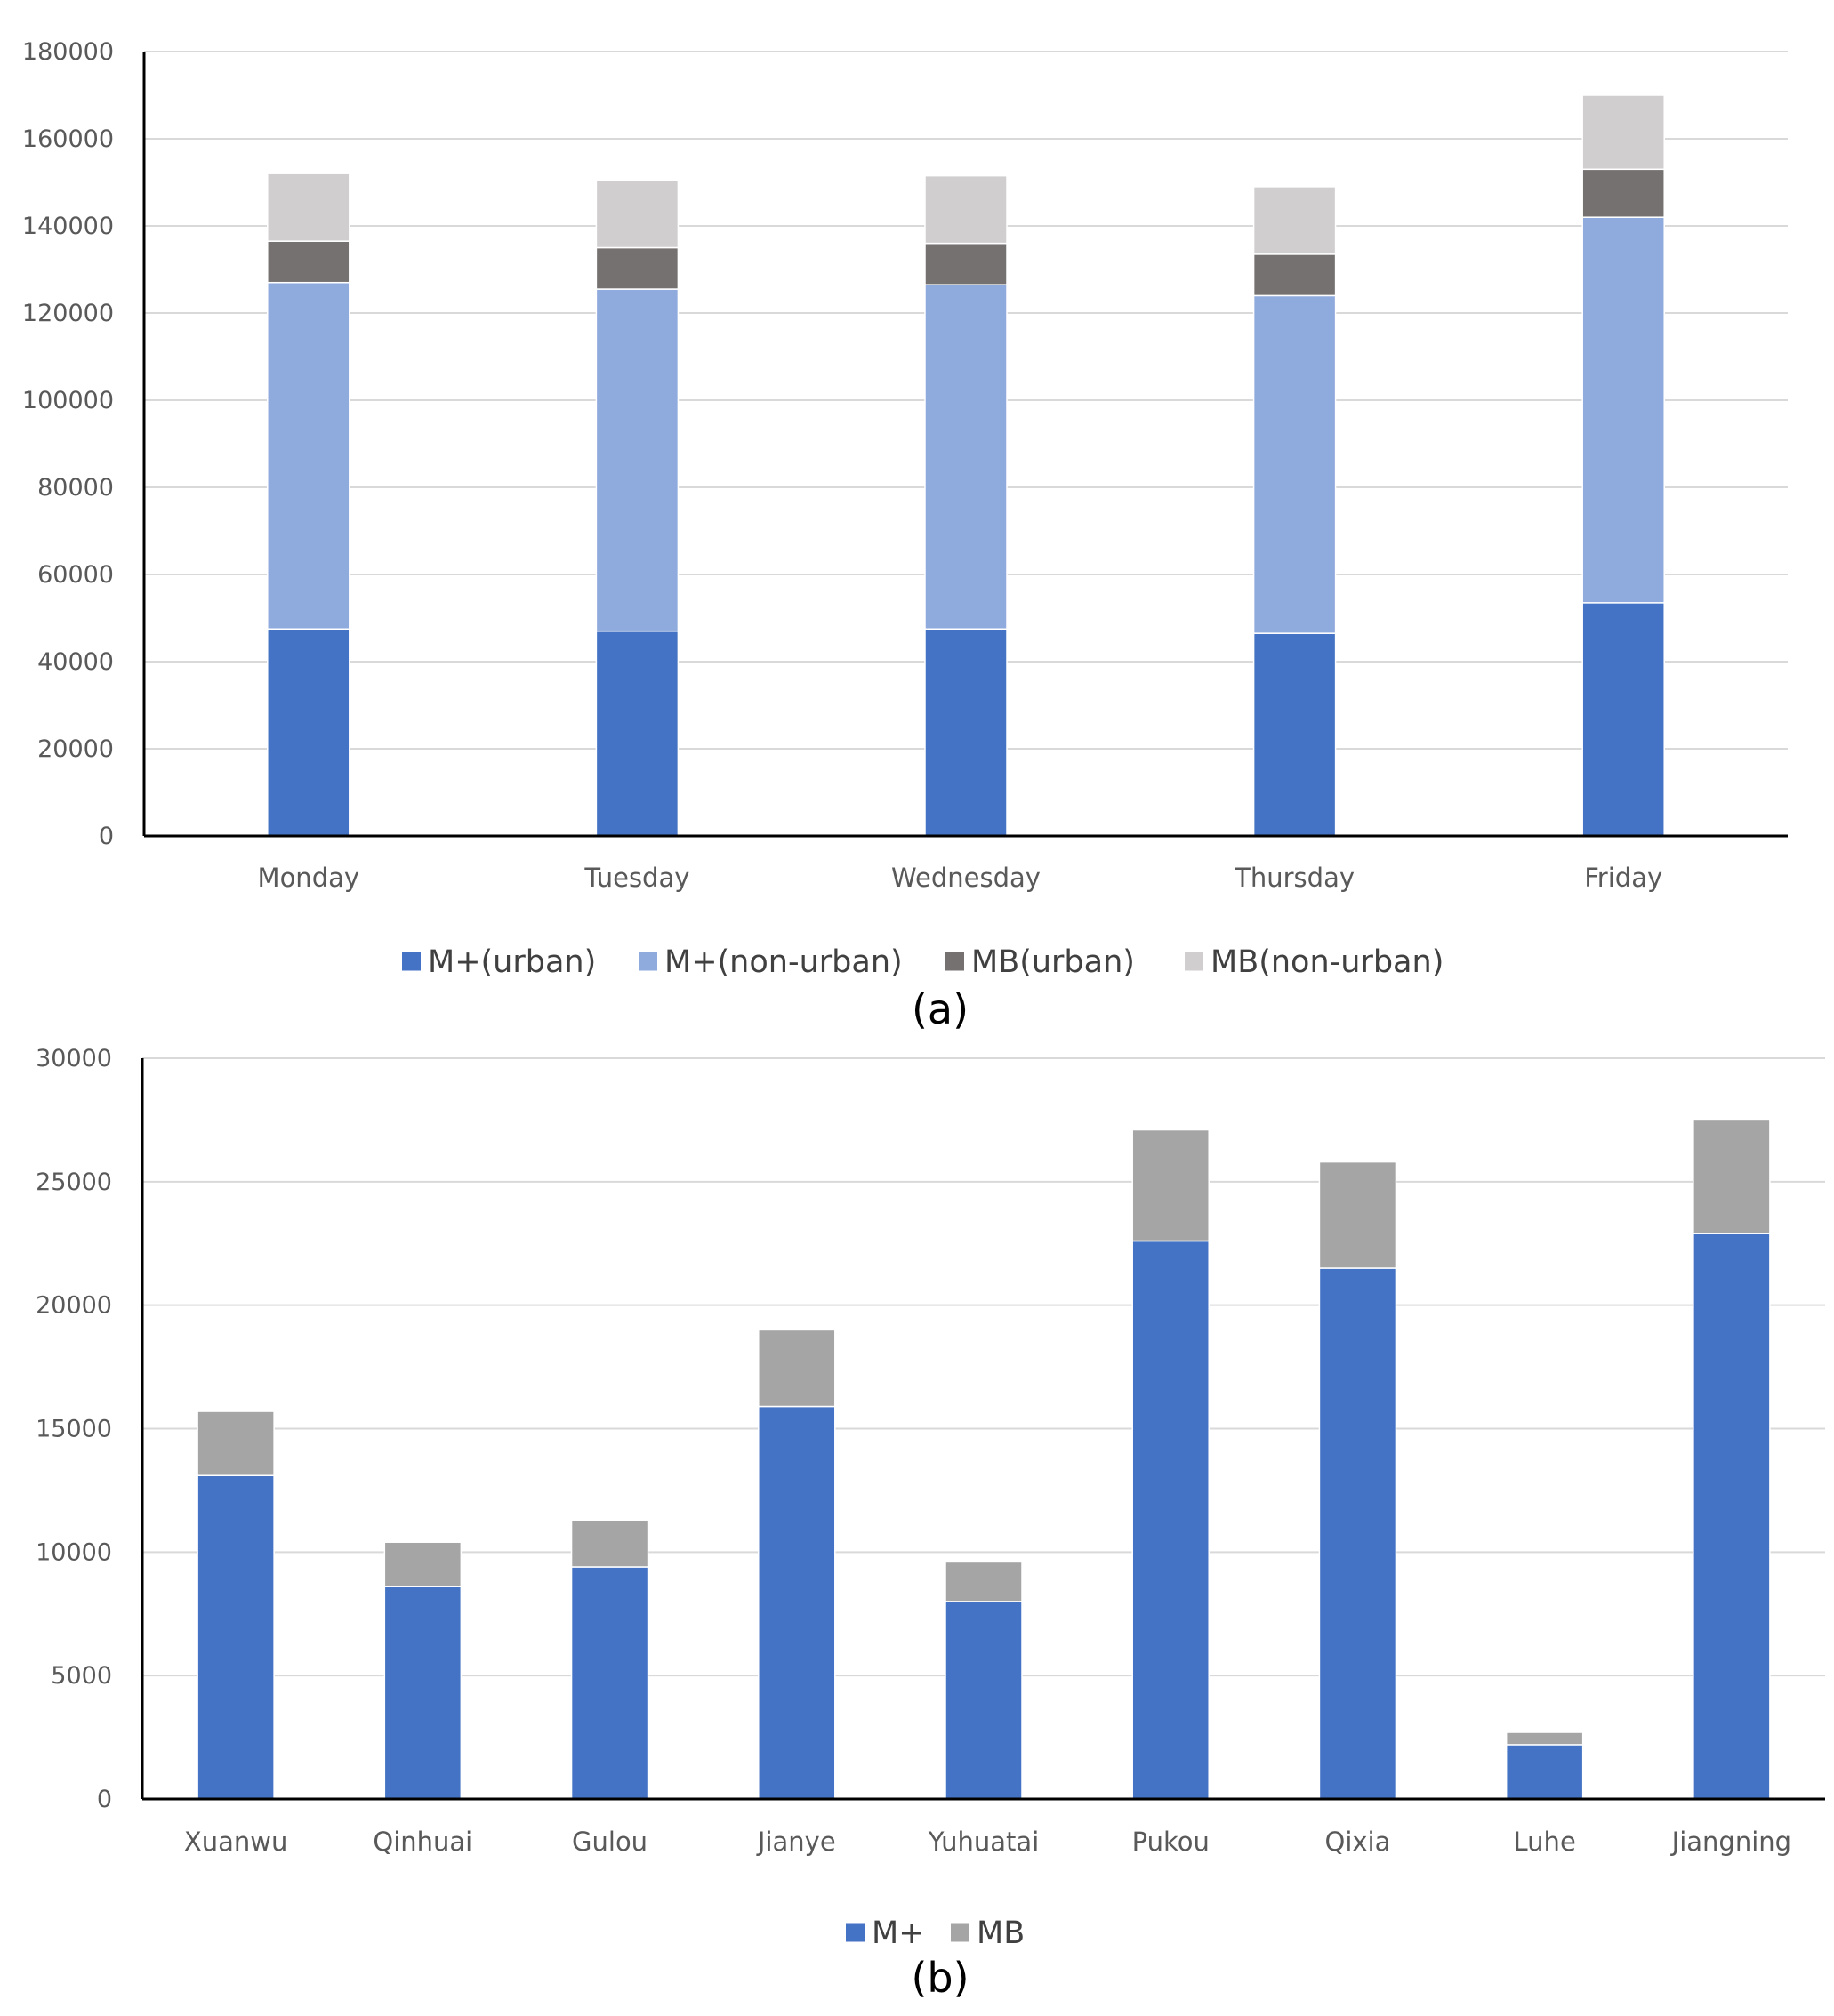 This screenshot has width=1834, height=2016. What do you see at coordinates (637, 733) in the screenshot?
I see `bar-tuesday-m-urban-` at bounding box center [637, 733].